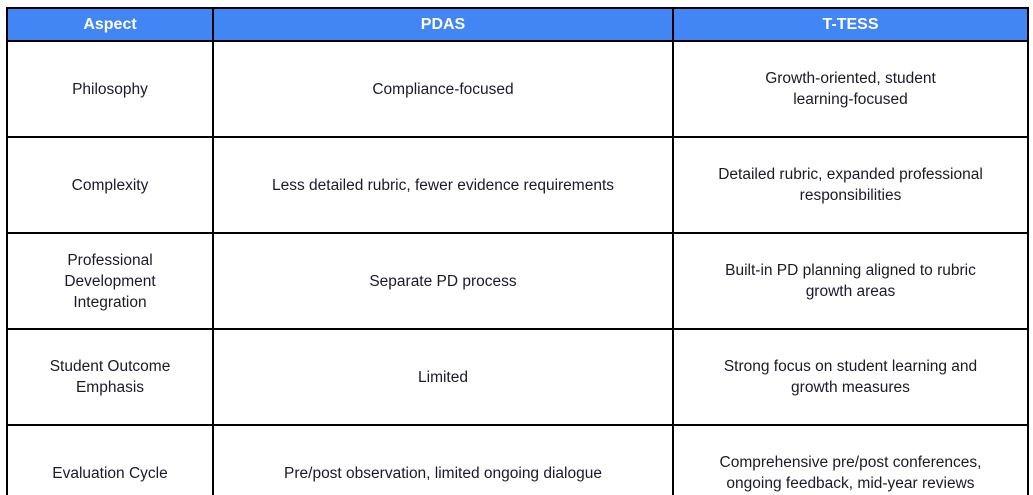 This screenshot has width=1033, height=495. What do you see at coordinates (110, 281) in the screenshot?
I see `aspect-cell: Professional Development Integration` at bounding box center [110, 281].